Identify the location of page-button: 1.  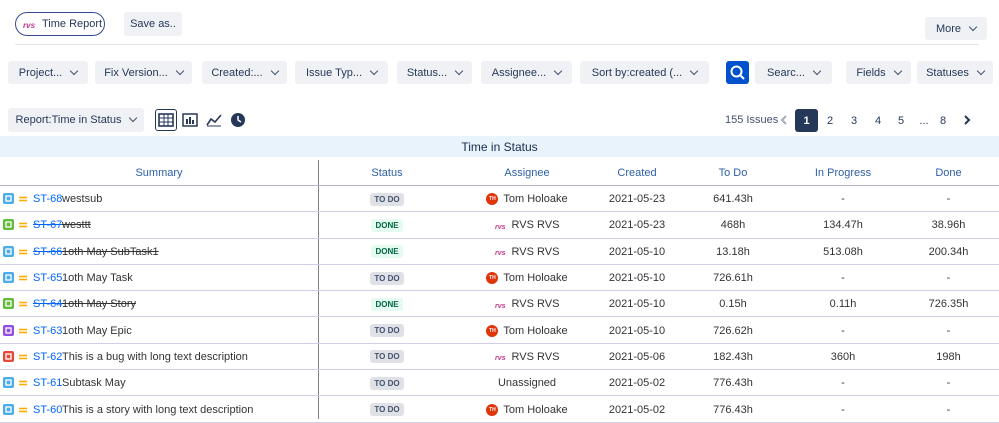
(806, 120).